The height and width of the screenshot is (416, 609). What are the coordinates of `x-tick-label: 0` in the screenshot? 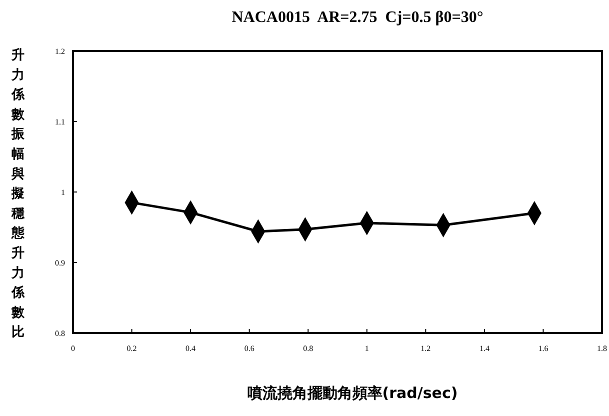 It's located at (73, 348).